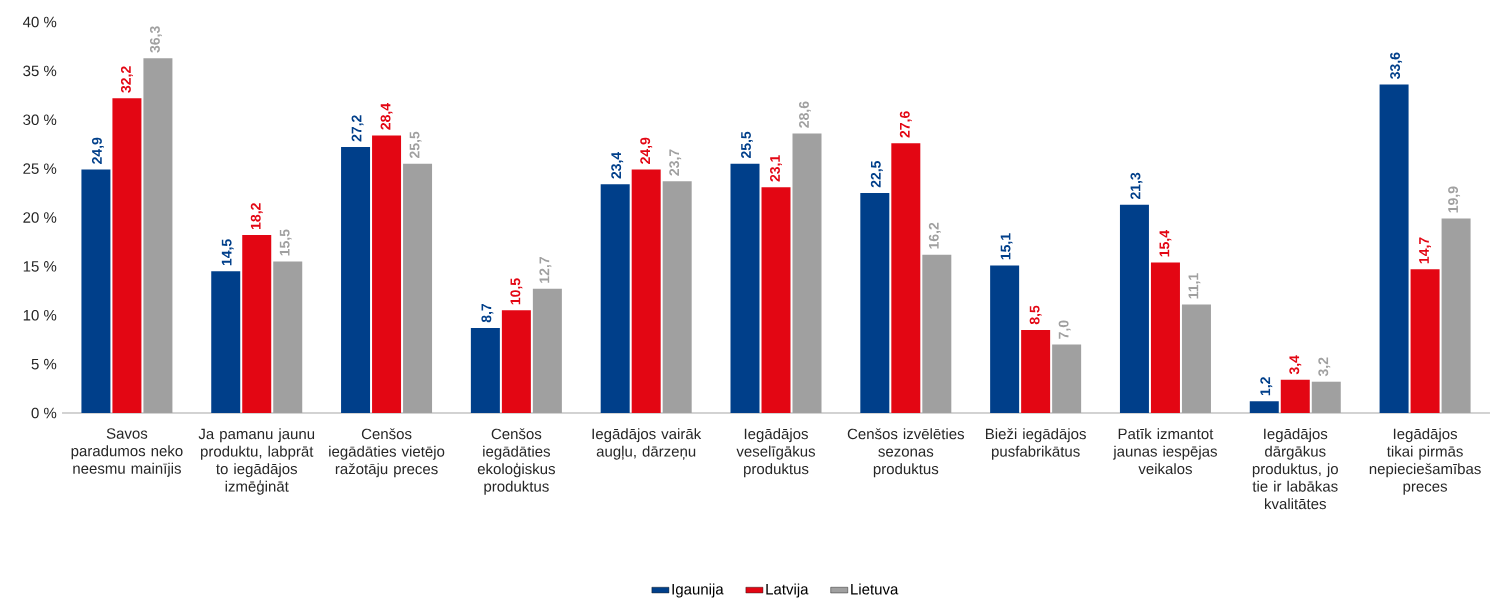 This screenshot has width=1494, height=605. Describe the element at coordinates (1064, 329) in the screenshot. I see `data-label: 7,0` at that location.